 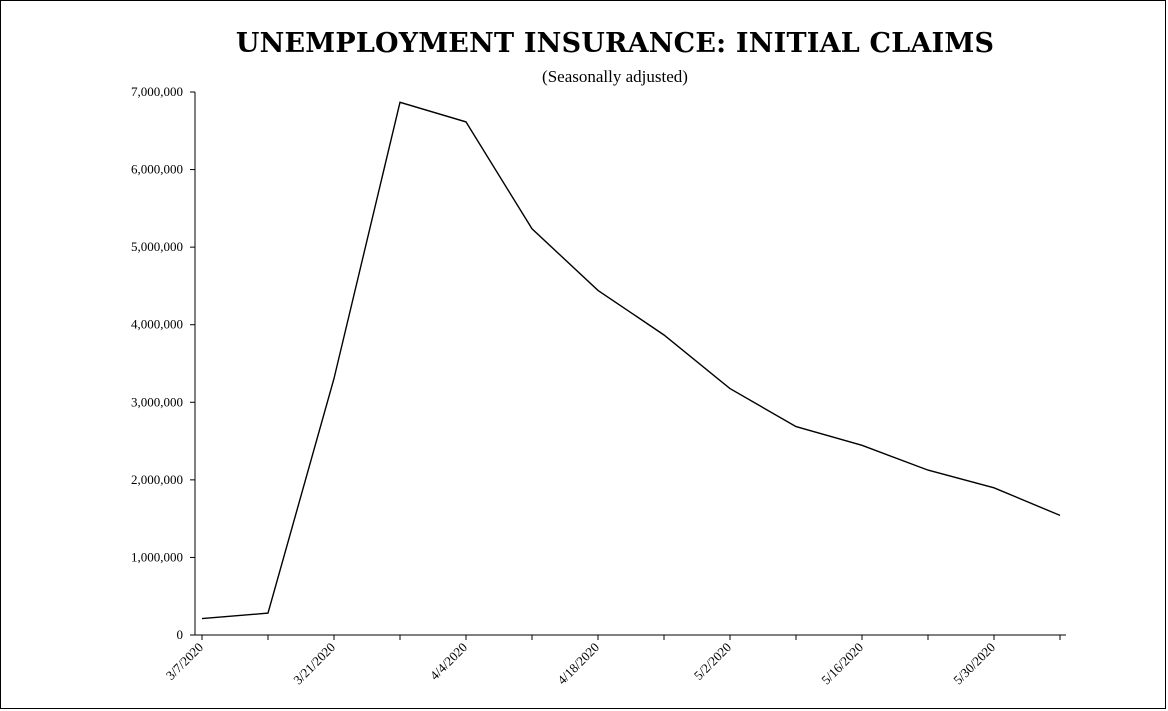 What do you see at coordinates (157, 479) in the screenshot?
I see `y-tick-label: 2,000,000` at bounding box center [157, 479].